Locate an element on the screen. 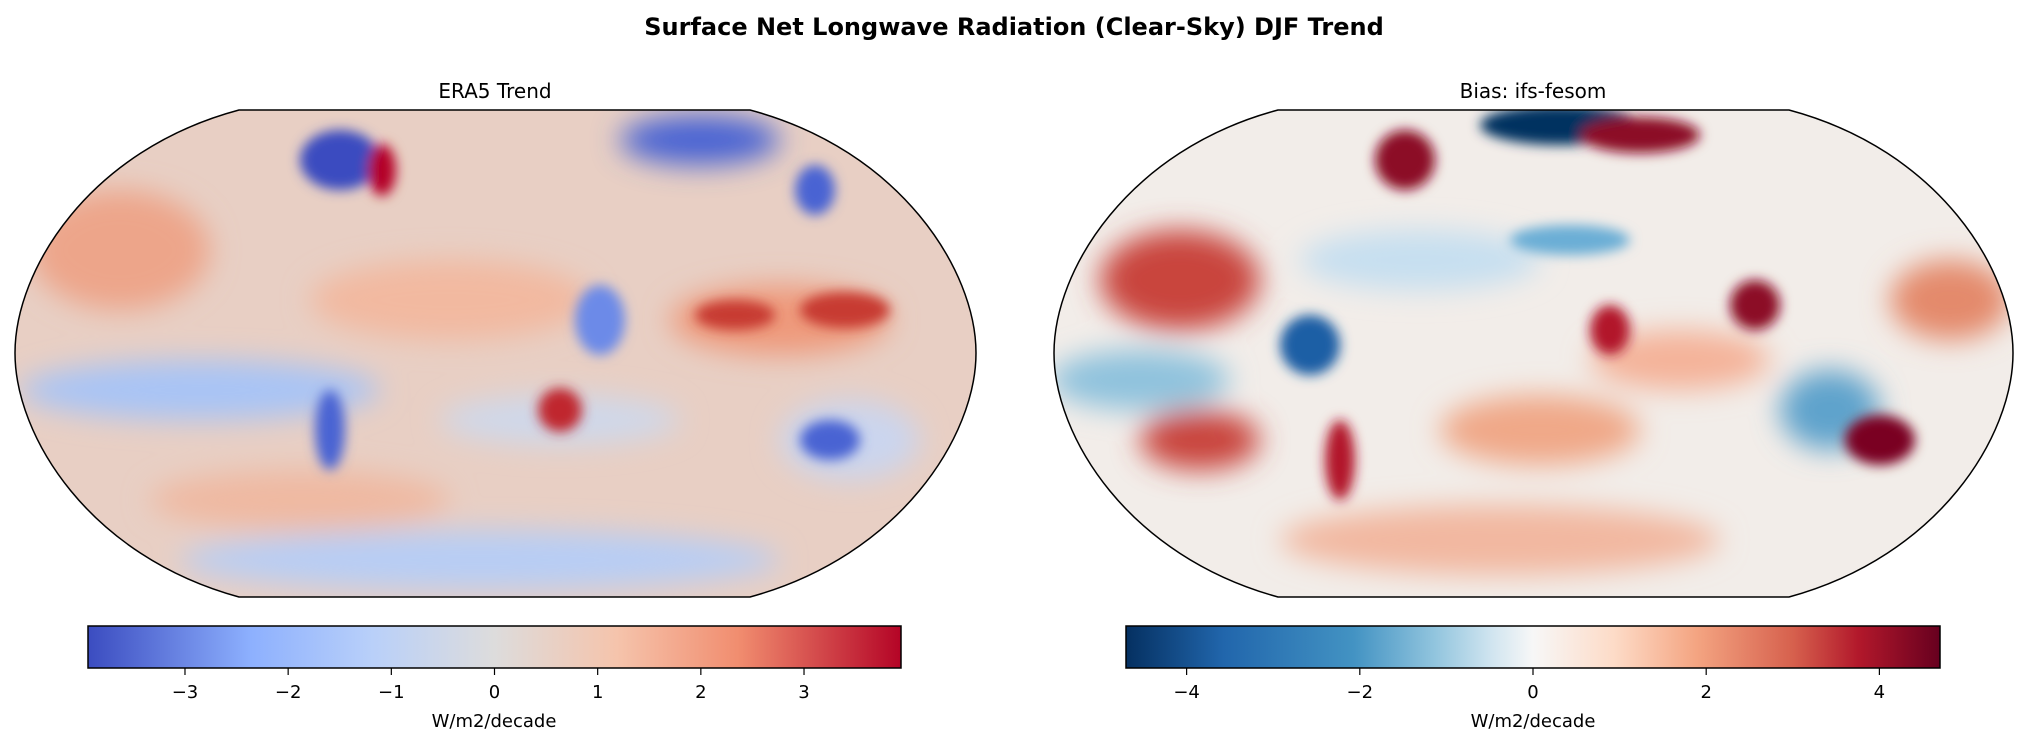 The width and height of the screenshot is (2028, 746). colorbar-tick-label: −3 is located at coordinates (185, 692).